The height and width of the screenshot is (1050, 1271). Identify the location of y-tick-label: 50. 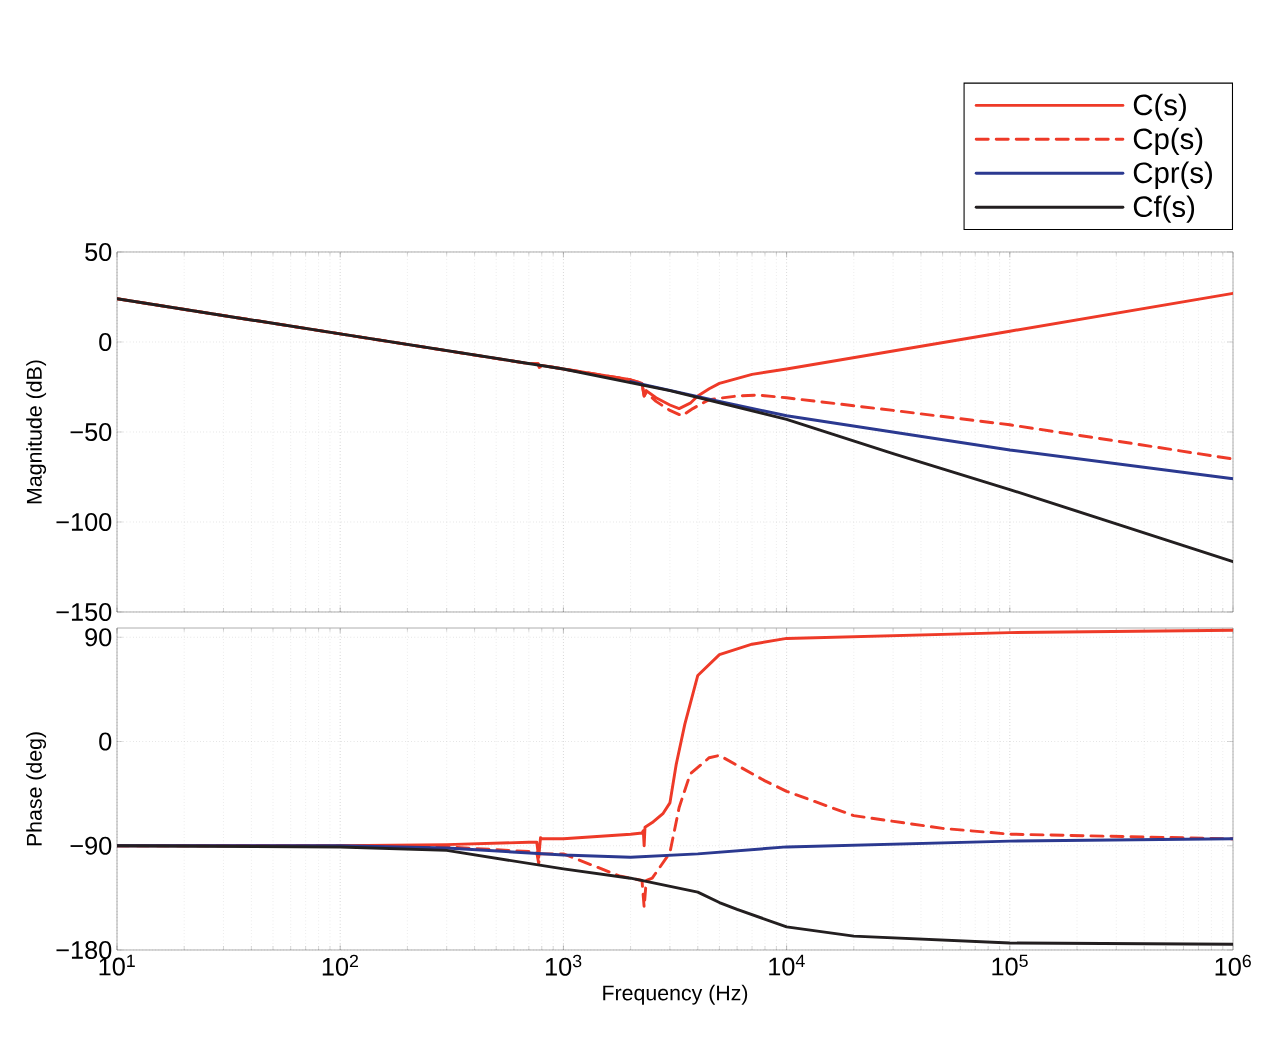
(98, 252).